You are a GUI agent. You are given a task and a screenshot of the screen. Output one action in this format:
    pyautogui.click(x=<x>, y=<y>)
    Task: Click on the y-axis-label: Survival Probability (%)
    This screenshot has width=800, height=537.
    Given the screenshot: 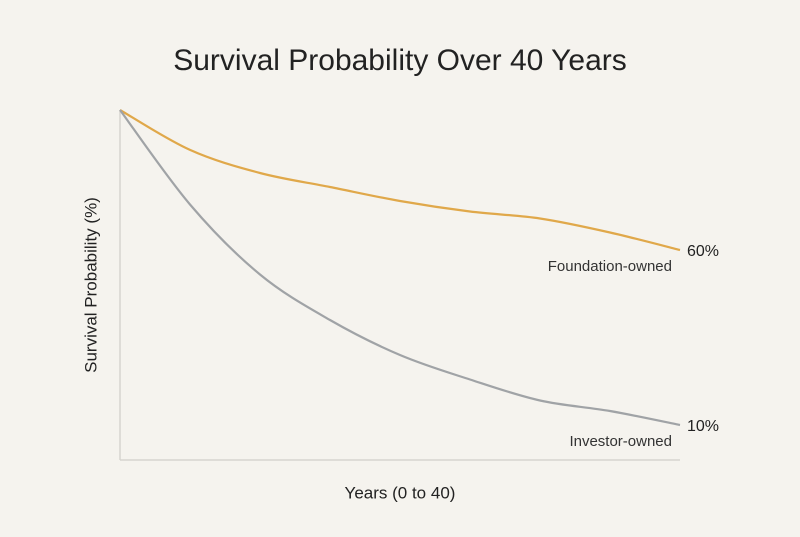 What is the action you would take?
    pyautogui.click(x=90, y=285)
    